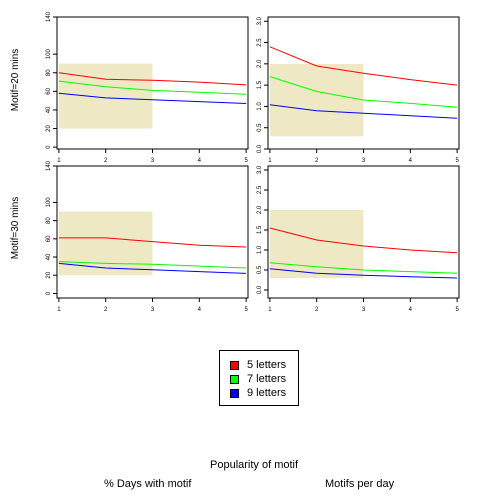 The image size is (480, 500). I want to click on panel-4: 1 2 3 4 5 0.0 0.5 1.0 1.5 2.0 2.5 3.0, so click(358, 239).